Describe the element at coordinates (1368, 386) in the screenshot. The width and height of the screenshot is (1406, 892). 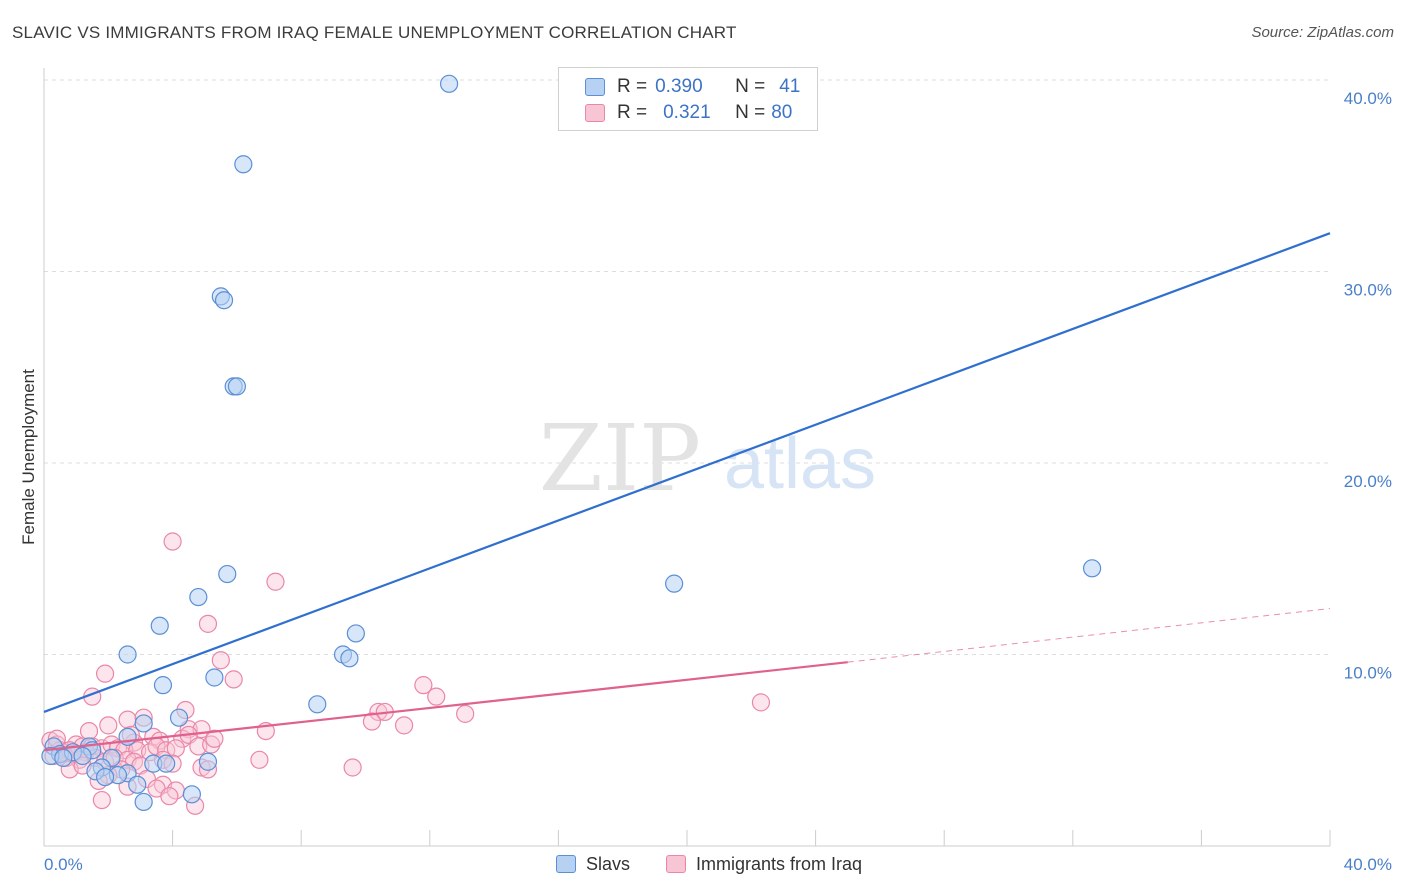
I see `y-axis-tick-labels: 10.0% 20.0% 30.0% 40.0%` at that location.